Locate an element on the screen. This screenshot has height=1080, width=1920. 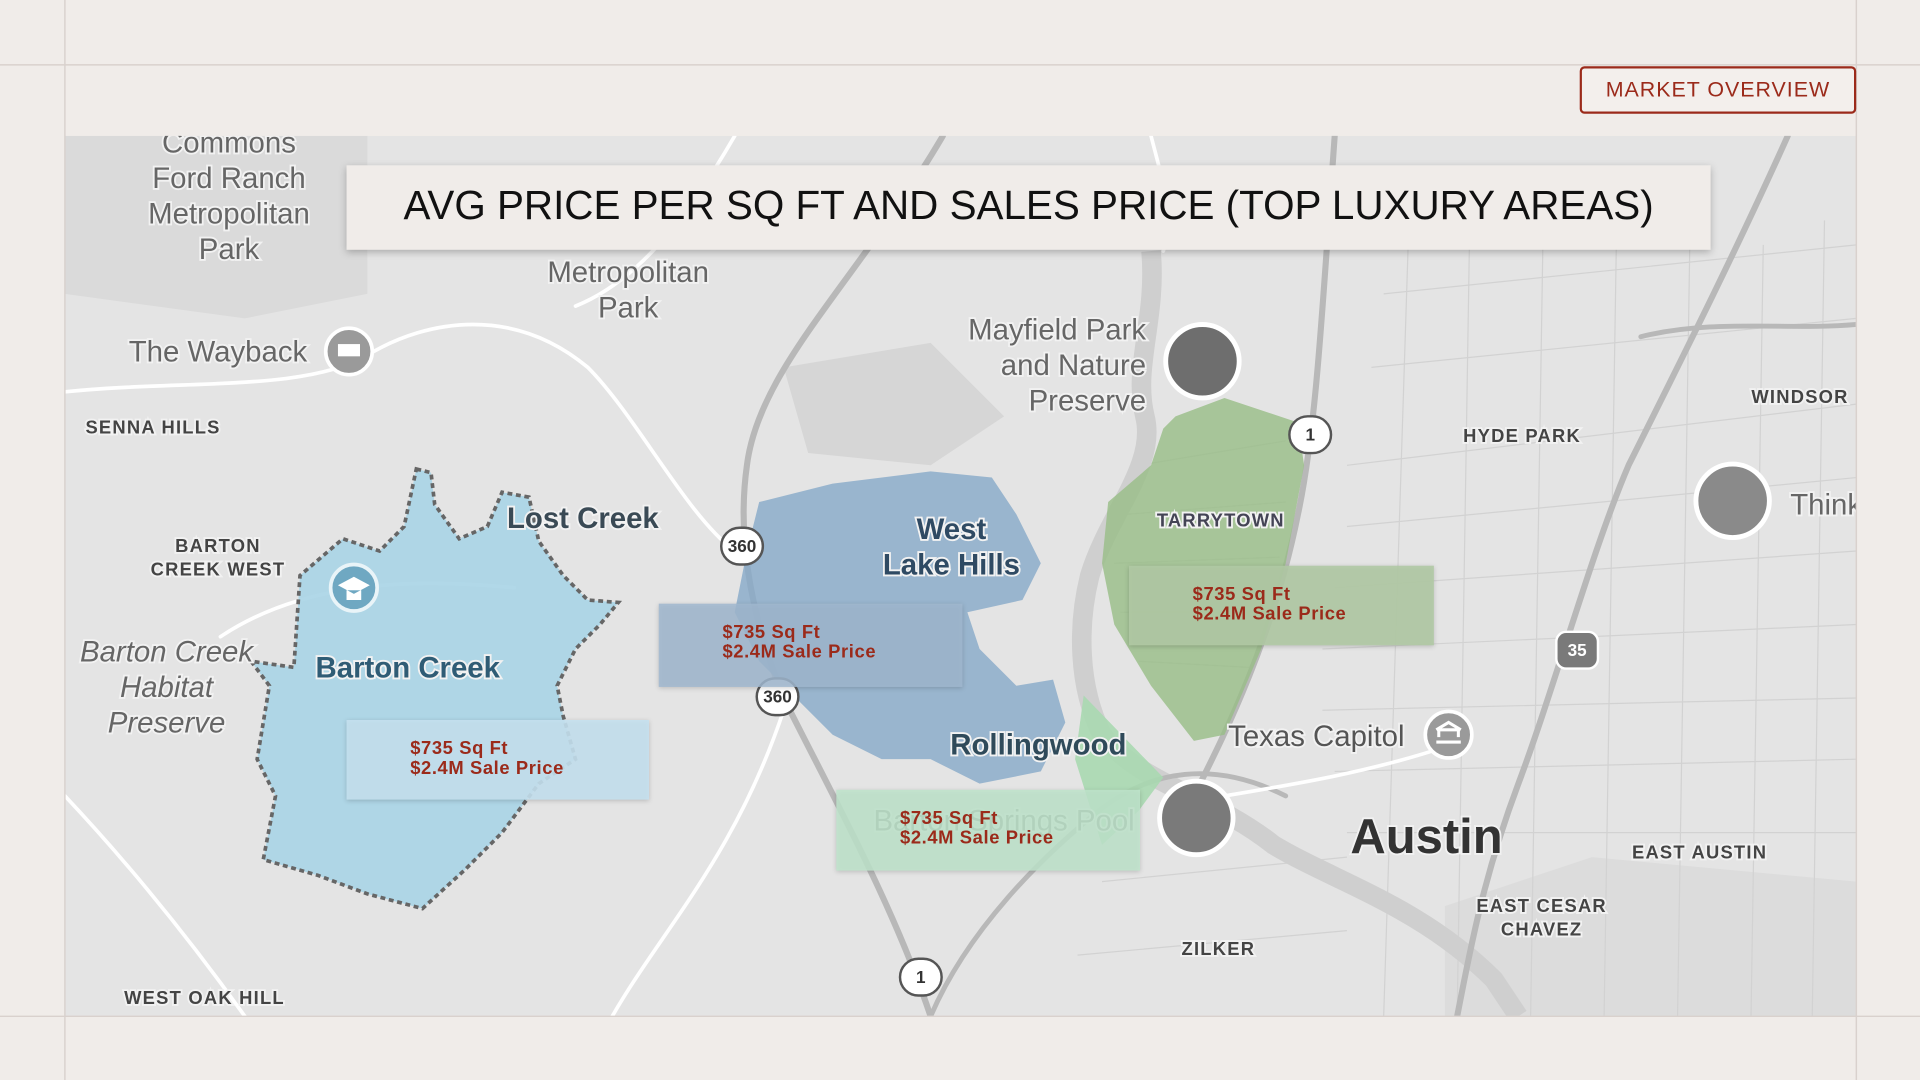
map-label: Mayfield Park is located at coordinates (1057, 330).